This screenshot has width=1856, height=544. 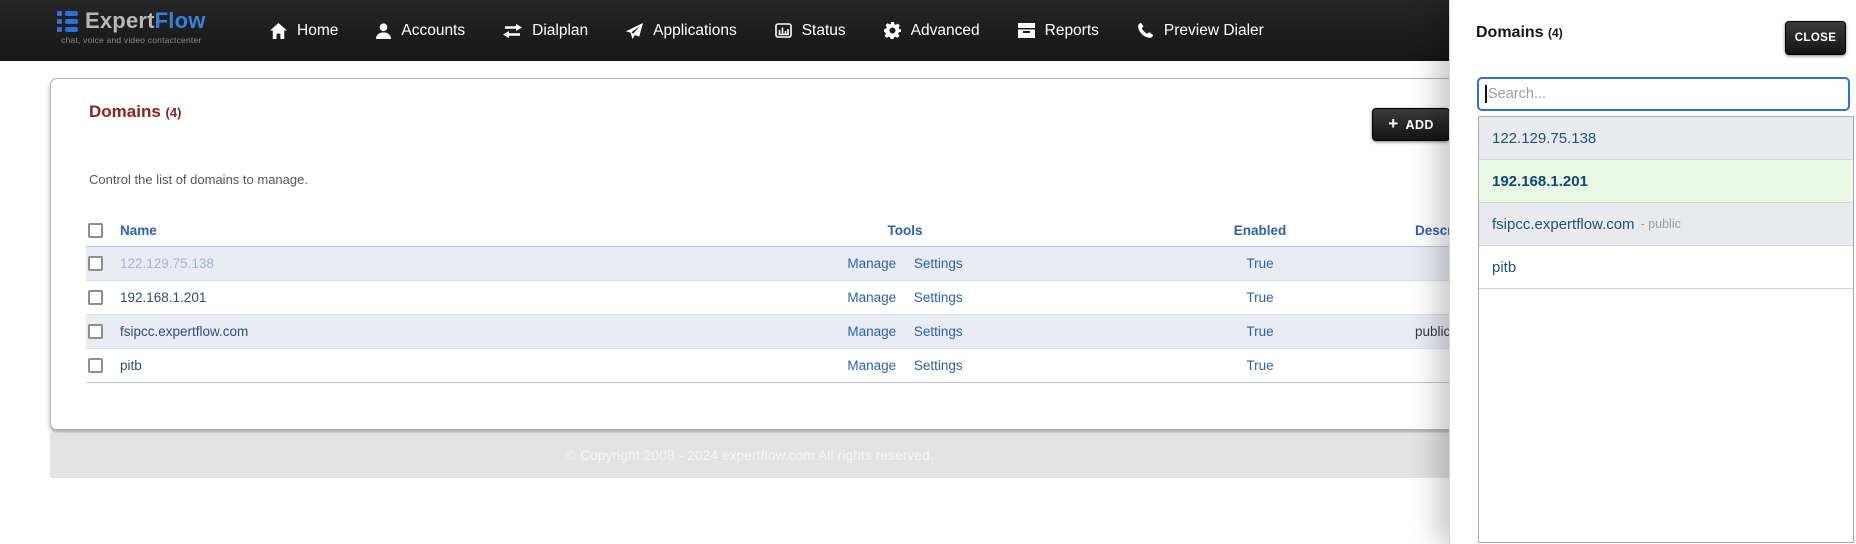 What do you see at coordinates (1815, 38) in the screenshot?
I see `close-button: CLOSE` at bounding box center [1815, 38].